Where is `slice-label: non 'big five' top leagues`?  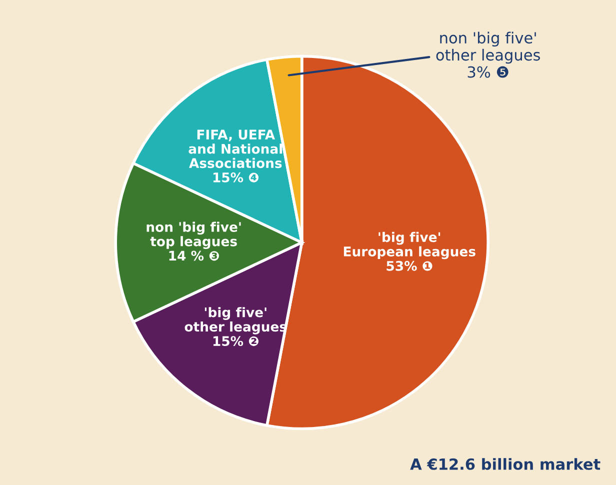 slice-label: non 'big five' top leagues is located at coordinates (193, 235).